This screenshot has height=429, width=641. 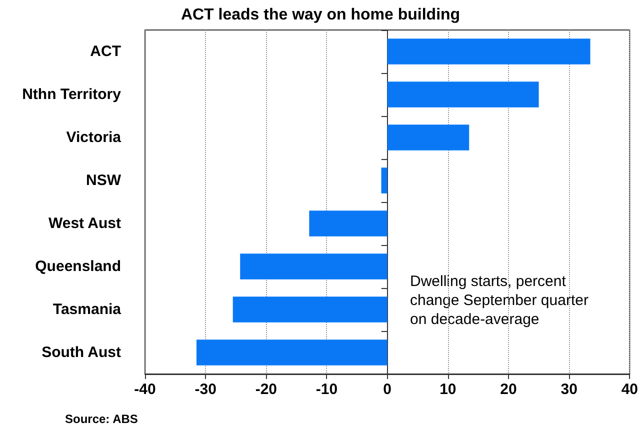 What do you see at coordinates (81, 352) in the screenshot?
I see `y-tick-label: South Aust` at bounding box center [81, 352].